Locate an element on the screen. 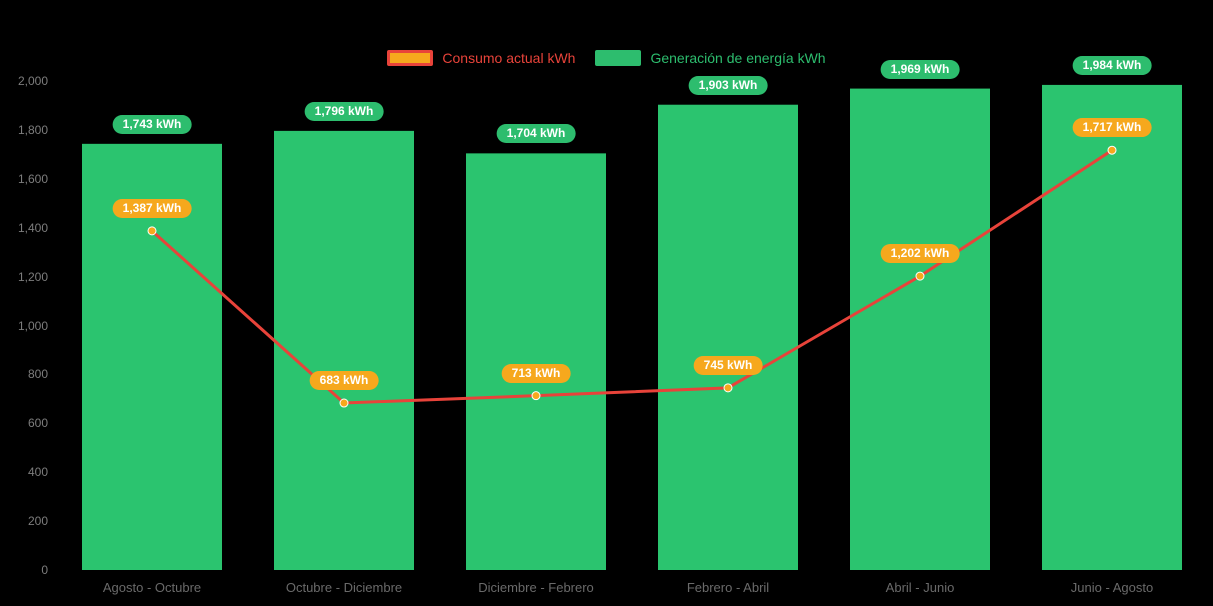  y-axis-tick-label: 400 is located at coordinates (37, 472).